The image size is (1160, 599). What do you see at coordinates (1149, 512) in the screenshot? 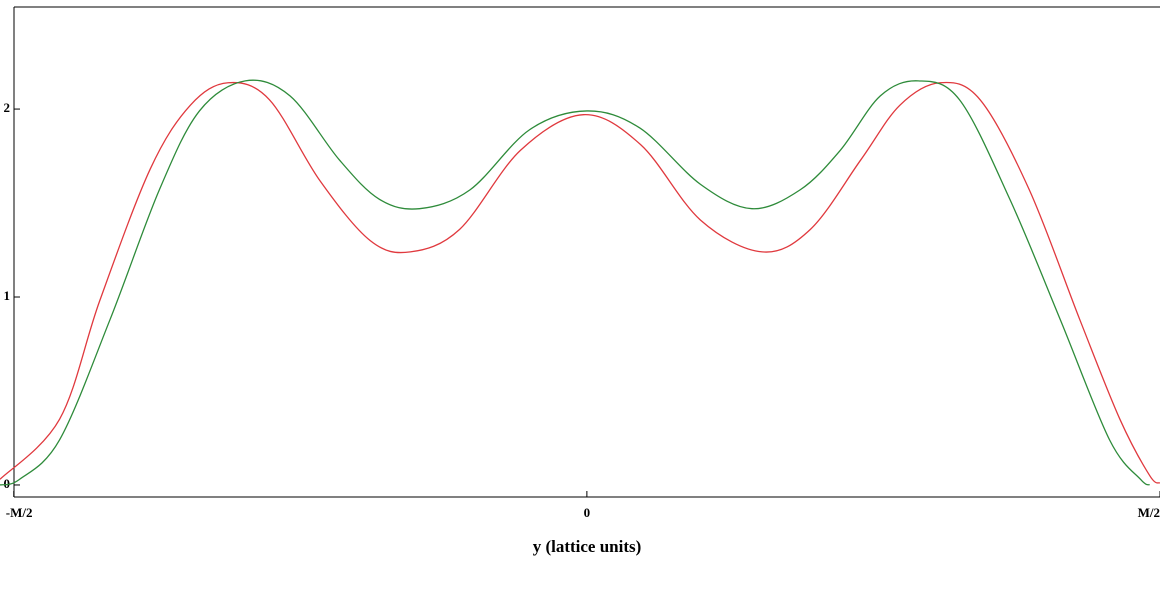
I see `x-tick-label: M/2` at bounding box center [1149, 512].